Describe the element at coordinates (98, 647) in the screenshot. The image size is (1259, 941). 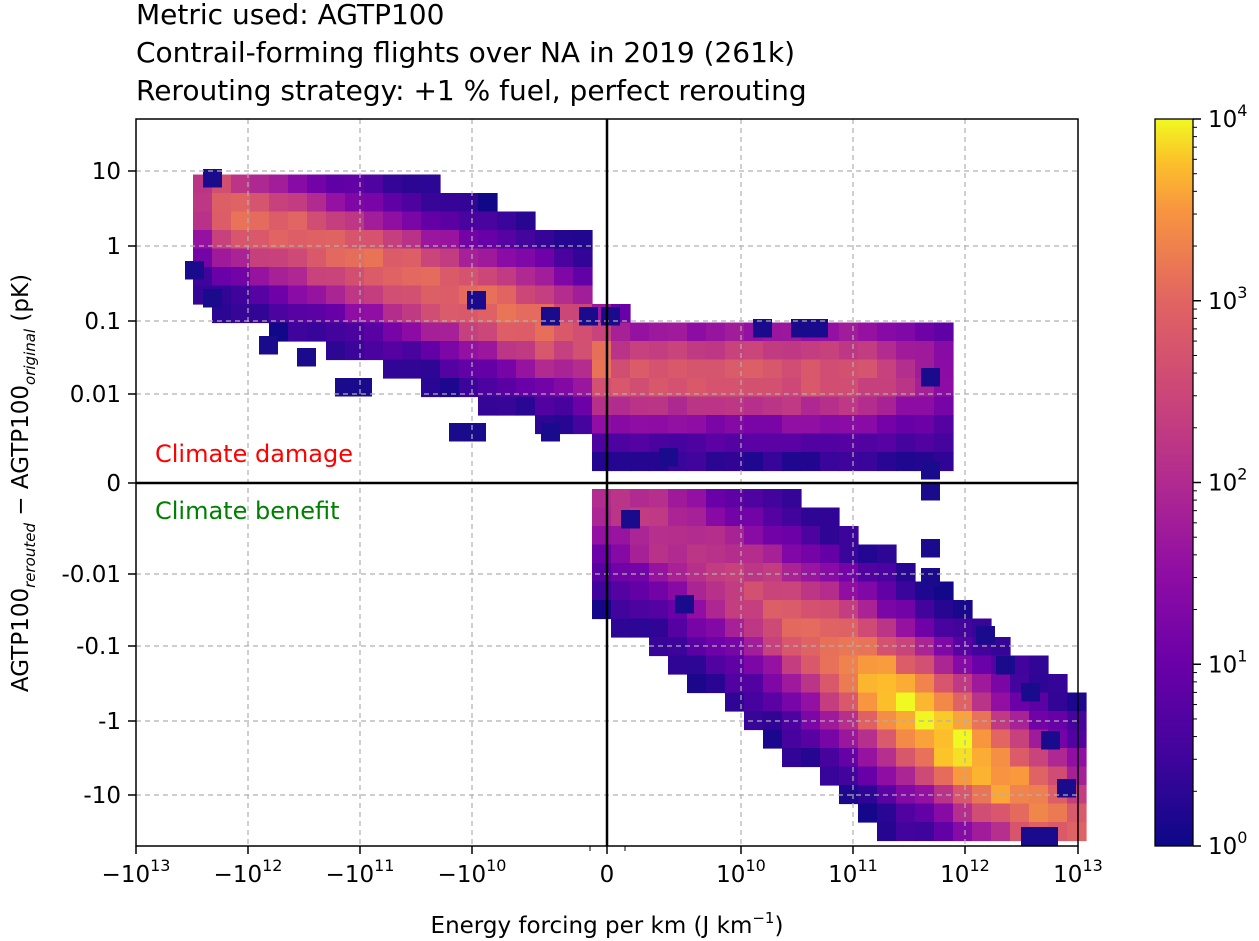
I see `y-tick-label: -0.1` at that location.